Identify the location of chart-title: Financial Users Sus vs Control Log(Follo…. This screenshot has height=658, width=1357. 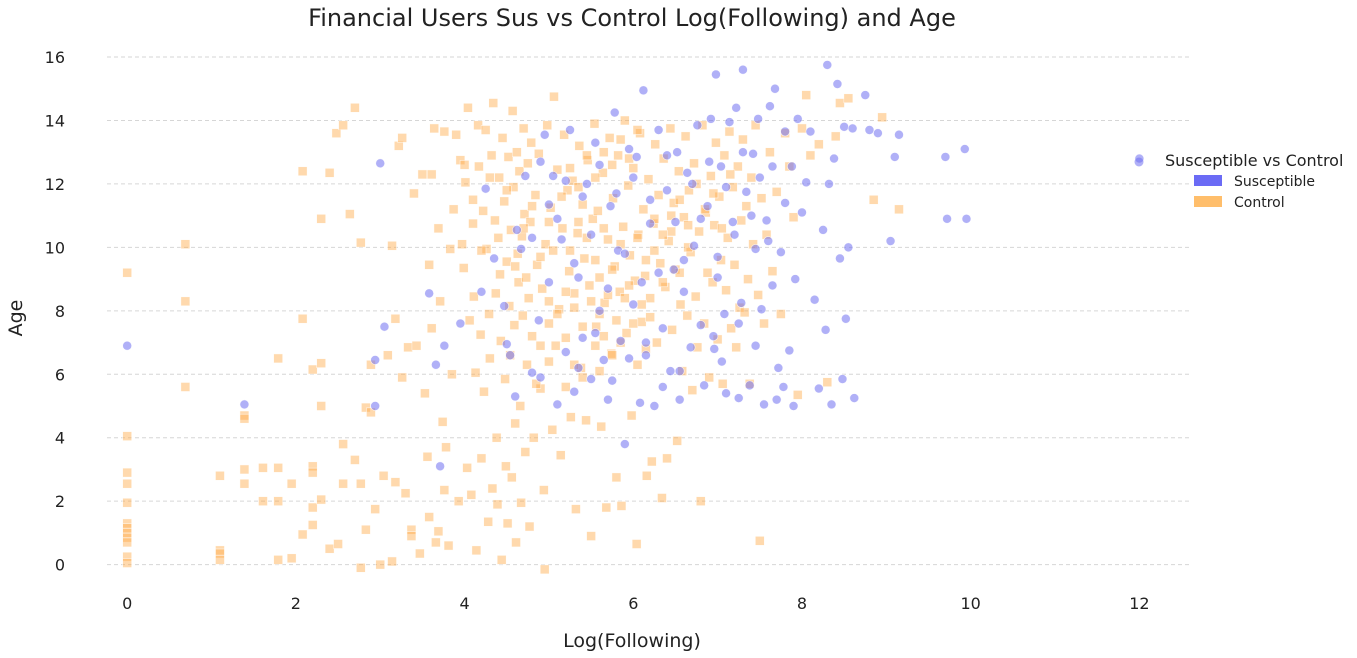
(632, 18).